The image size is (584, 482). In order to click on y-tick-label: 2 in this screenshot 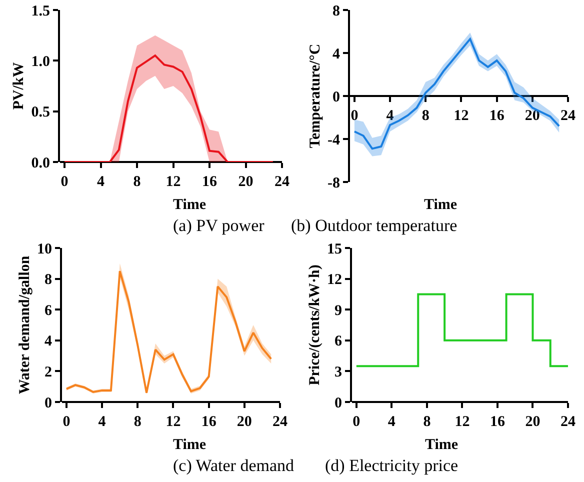, I will do `click(48, 372)`.